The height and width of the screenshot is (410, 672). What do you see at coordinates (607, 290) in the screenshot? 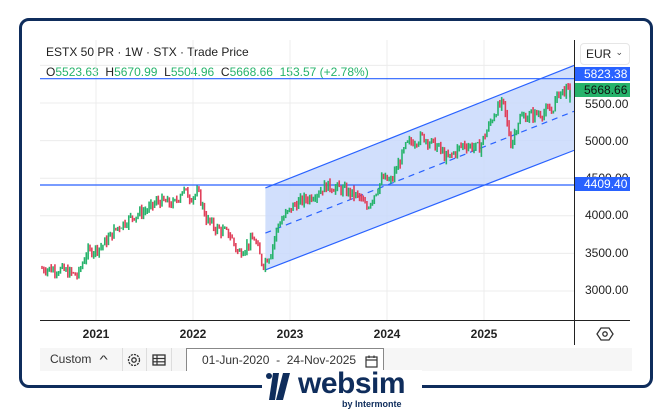
I see `price-label: 3000.00` at bounding box center [607, 290].